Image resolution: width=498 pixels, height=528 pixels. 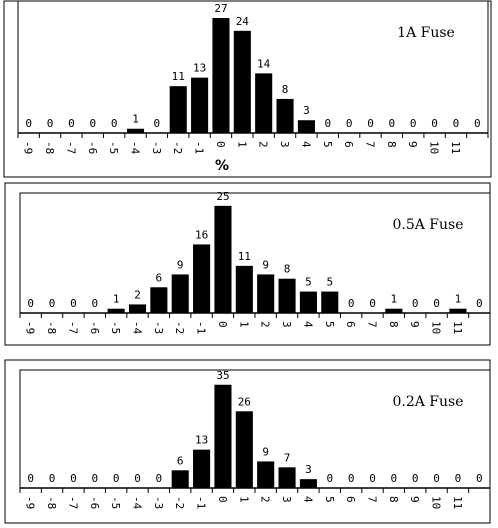 I want to click on x-axis-label: %, so click(x=222, y=166).